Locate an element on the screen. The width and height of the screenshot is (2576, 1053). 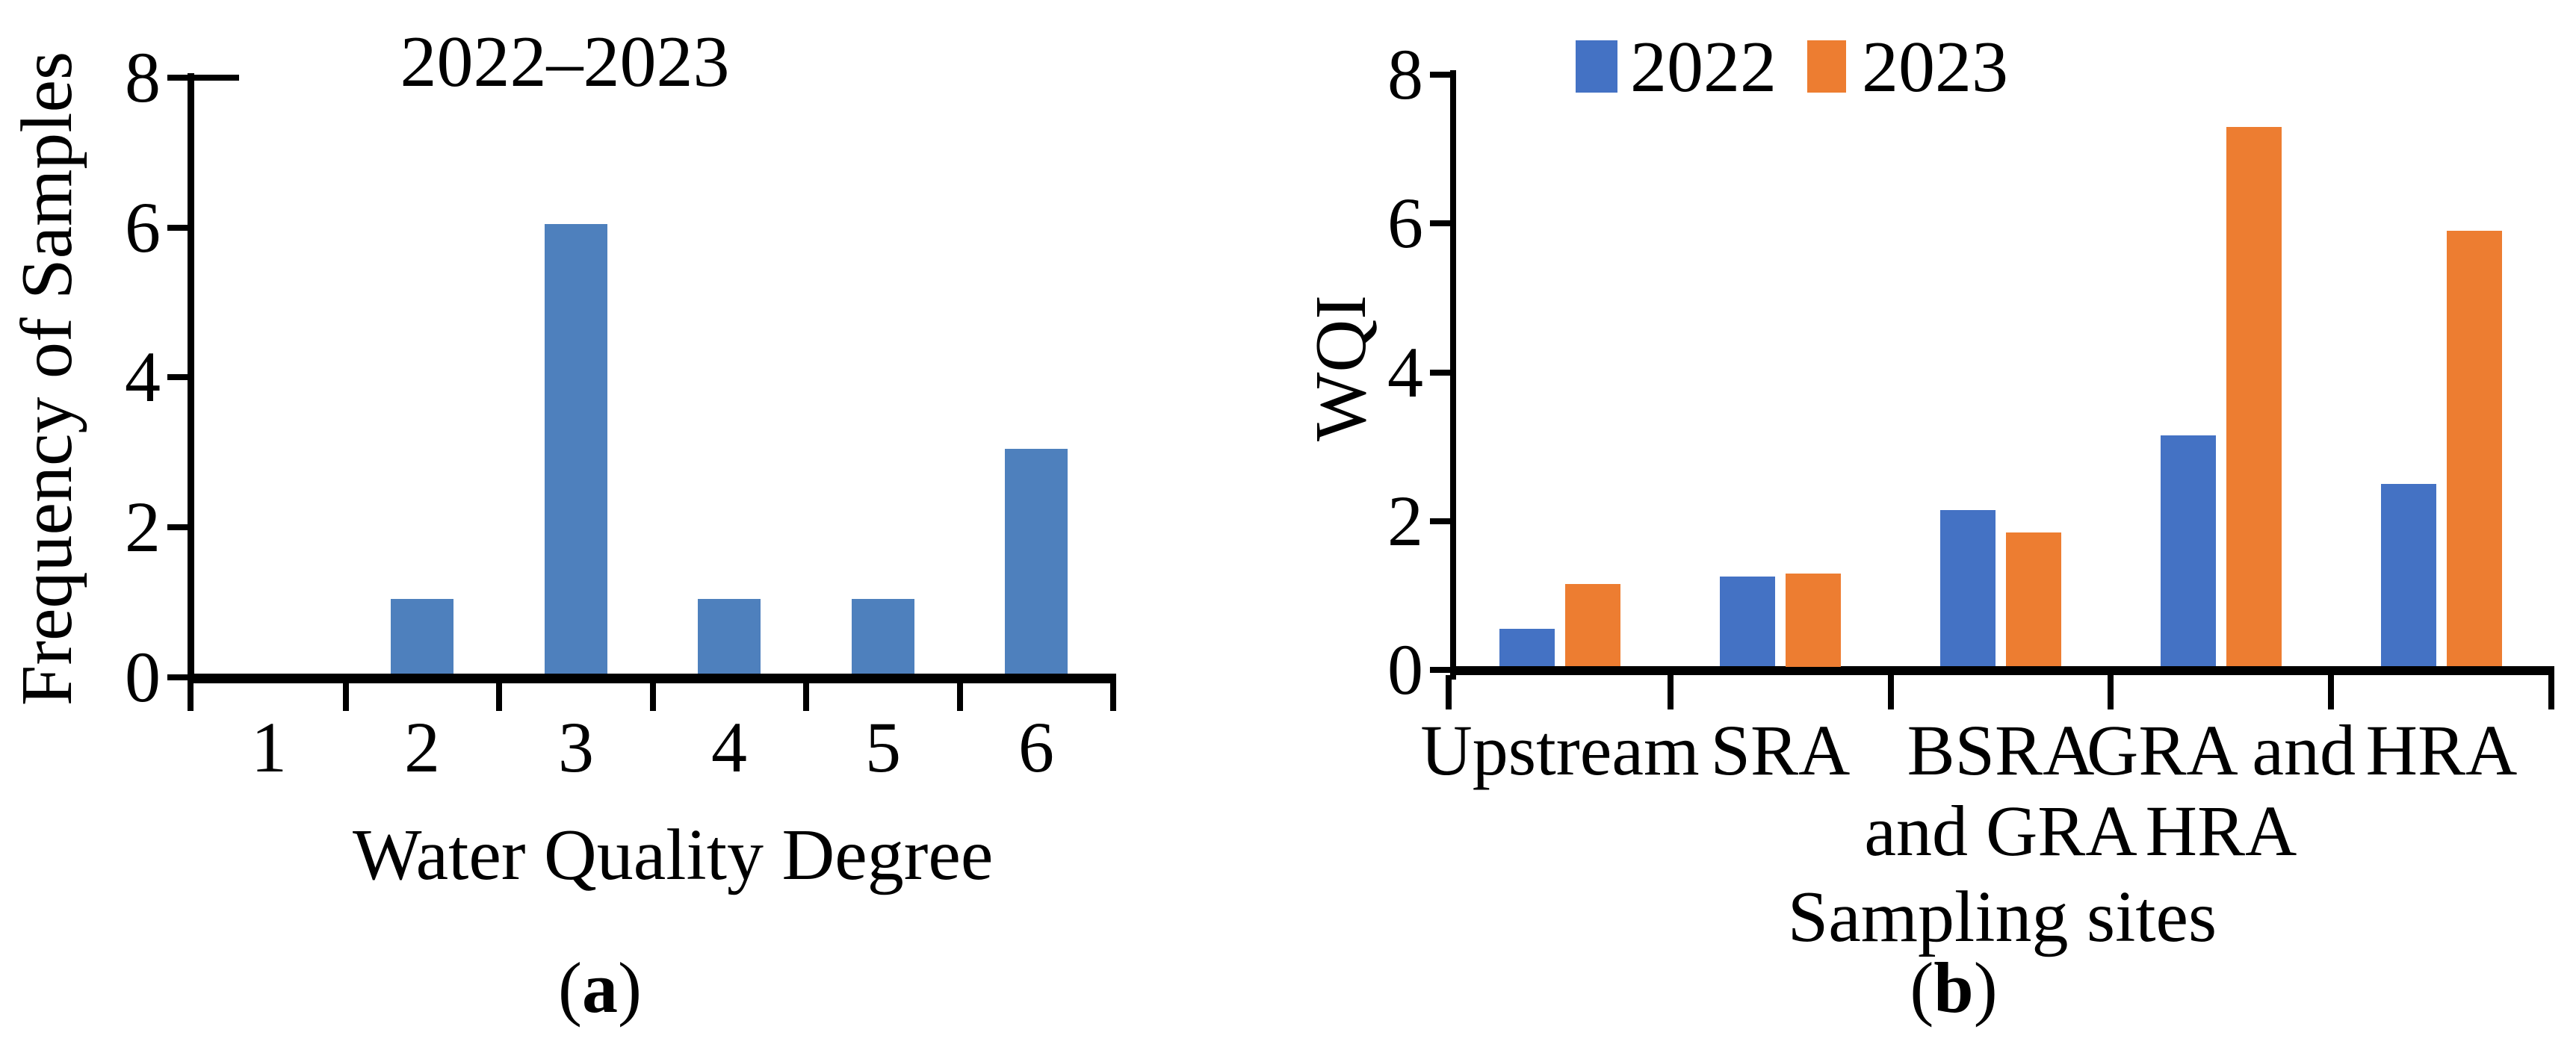
panel-a-caption-letter: a is located at coordinates (600, 988).